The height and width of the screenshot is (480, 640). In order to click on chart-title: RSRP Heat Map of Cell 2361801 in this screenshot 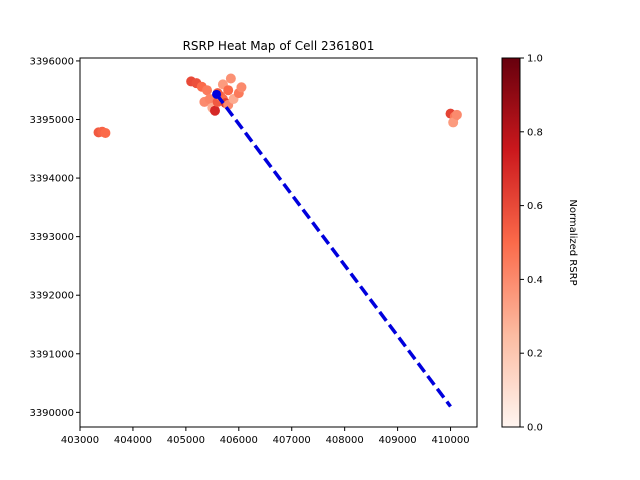, I will do `click(279, 46)`.